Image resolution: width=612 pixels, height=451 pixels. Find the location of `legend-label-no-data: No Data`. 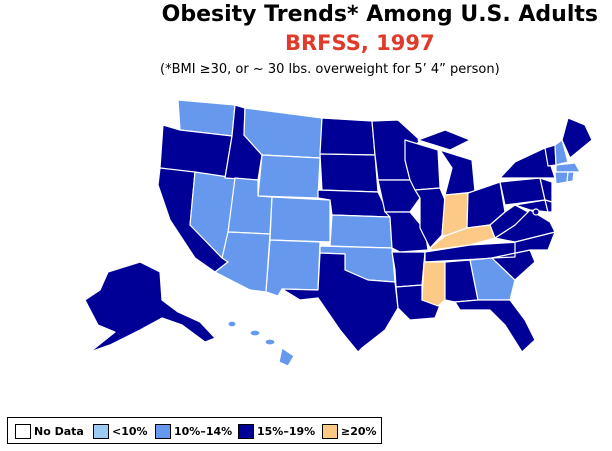

legend-label-no-data: No Data is located at coordinates (59, 431).